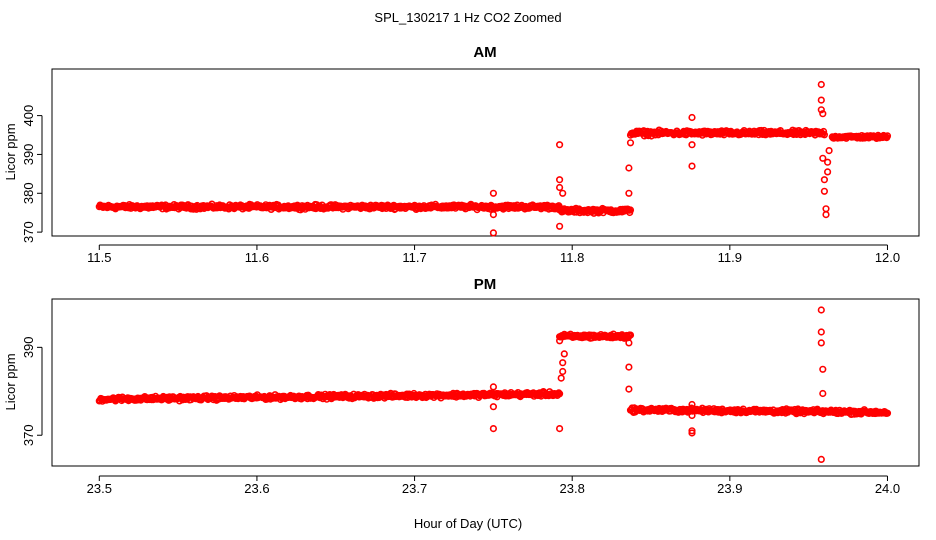 This screenshot has width=936, height=540. What do you see at coordinates (28, 232) in the screenshot?
I see `am-y-tick-label: 370` at bounding box center [28, 232].